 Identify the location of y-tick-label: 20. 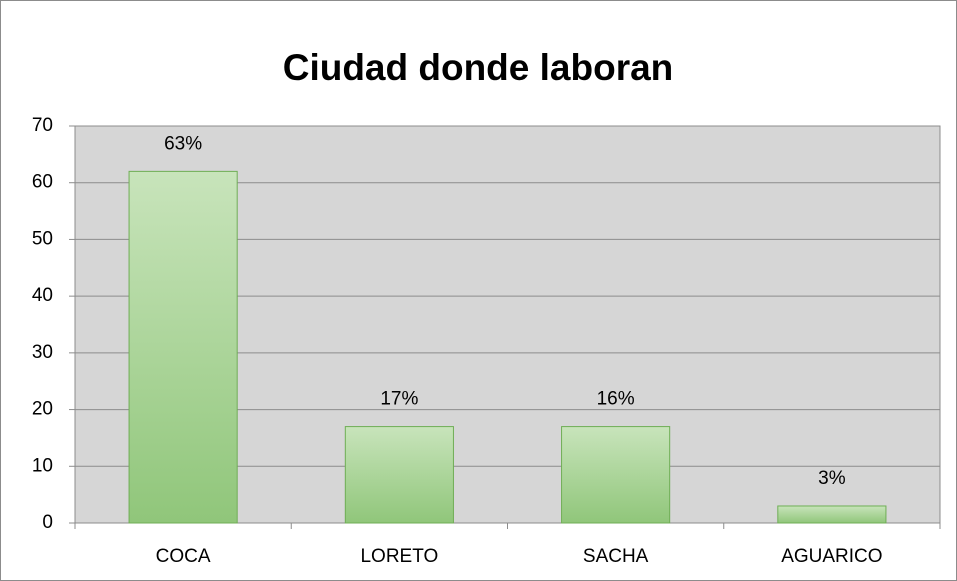
(42, 409).